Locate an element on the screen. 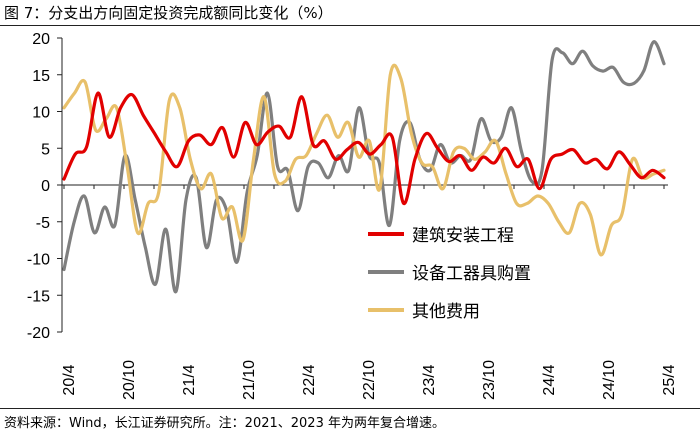 The height and width of the screenshot is (438, 700). x-tick-label: 24/10 is located at coordinates (609, 380).